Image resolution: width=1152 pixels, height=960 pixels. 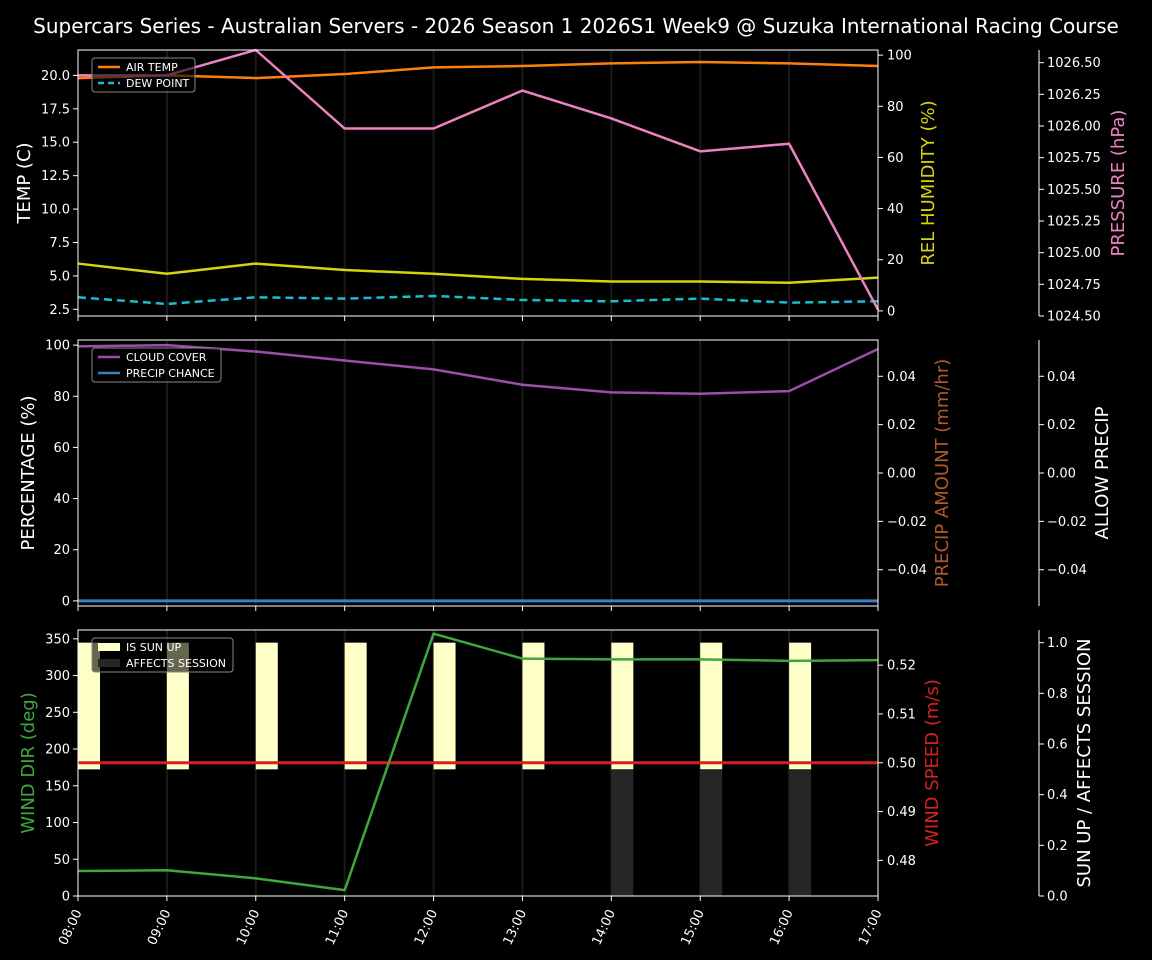 I want to click on y-tick-label: 12.5, so click(x=55, y=176).